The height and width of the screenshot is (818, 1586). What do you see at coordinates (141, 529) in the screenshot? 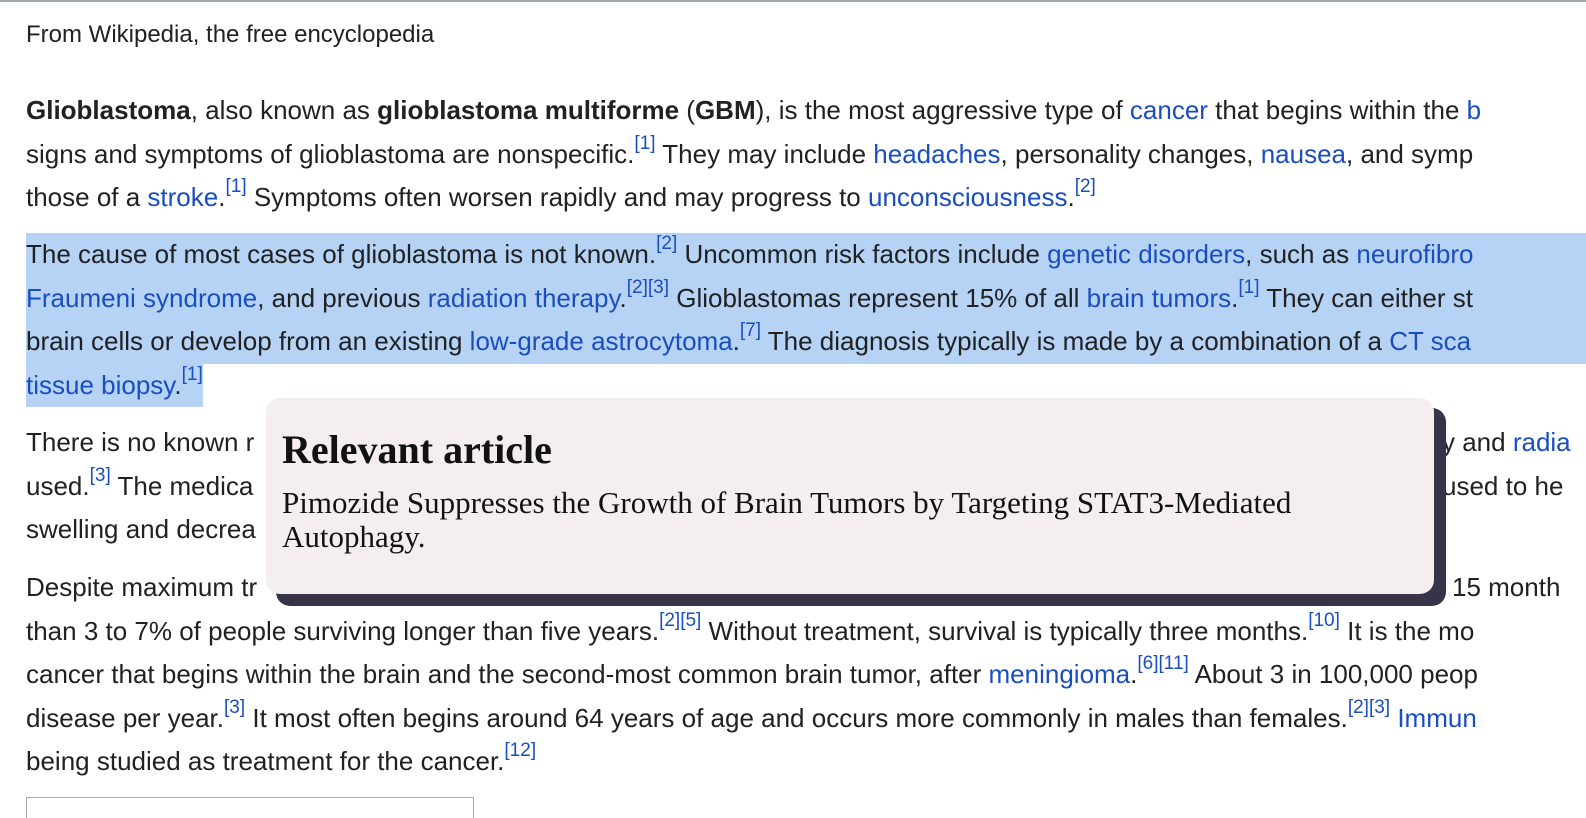
I see `body-text: swelling and decrea` at bounding box center [141, 529].